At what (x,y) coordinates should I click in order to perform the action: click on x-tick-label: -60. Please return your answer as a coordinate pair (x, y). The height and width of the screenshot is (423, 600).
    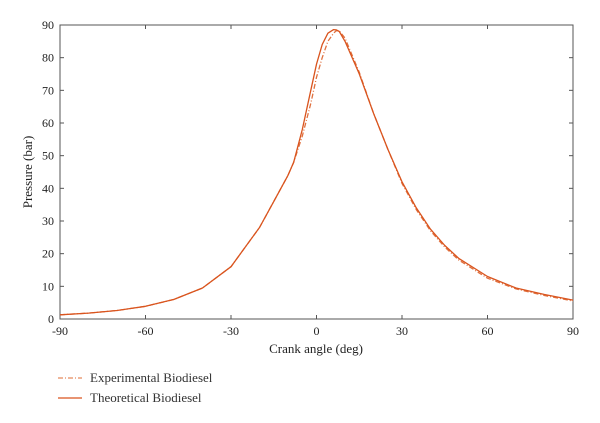
    Looking at the image, I should click on (146, 331).